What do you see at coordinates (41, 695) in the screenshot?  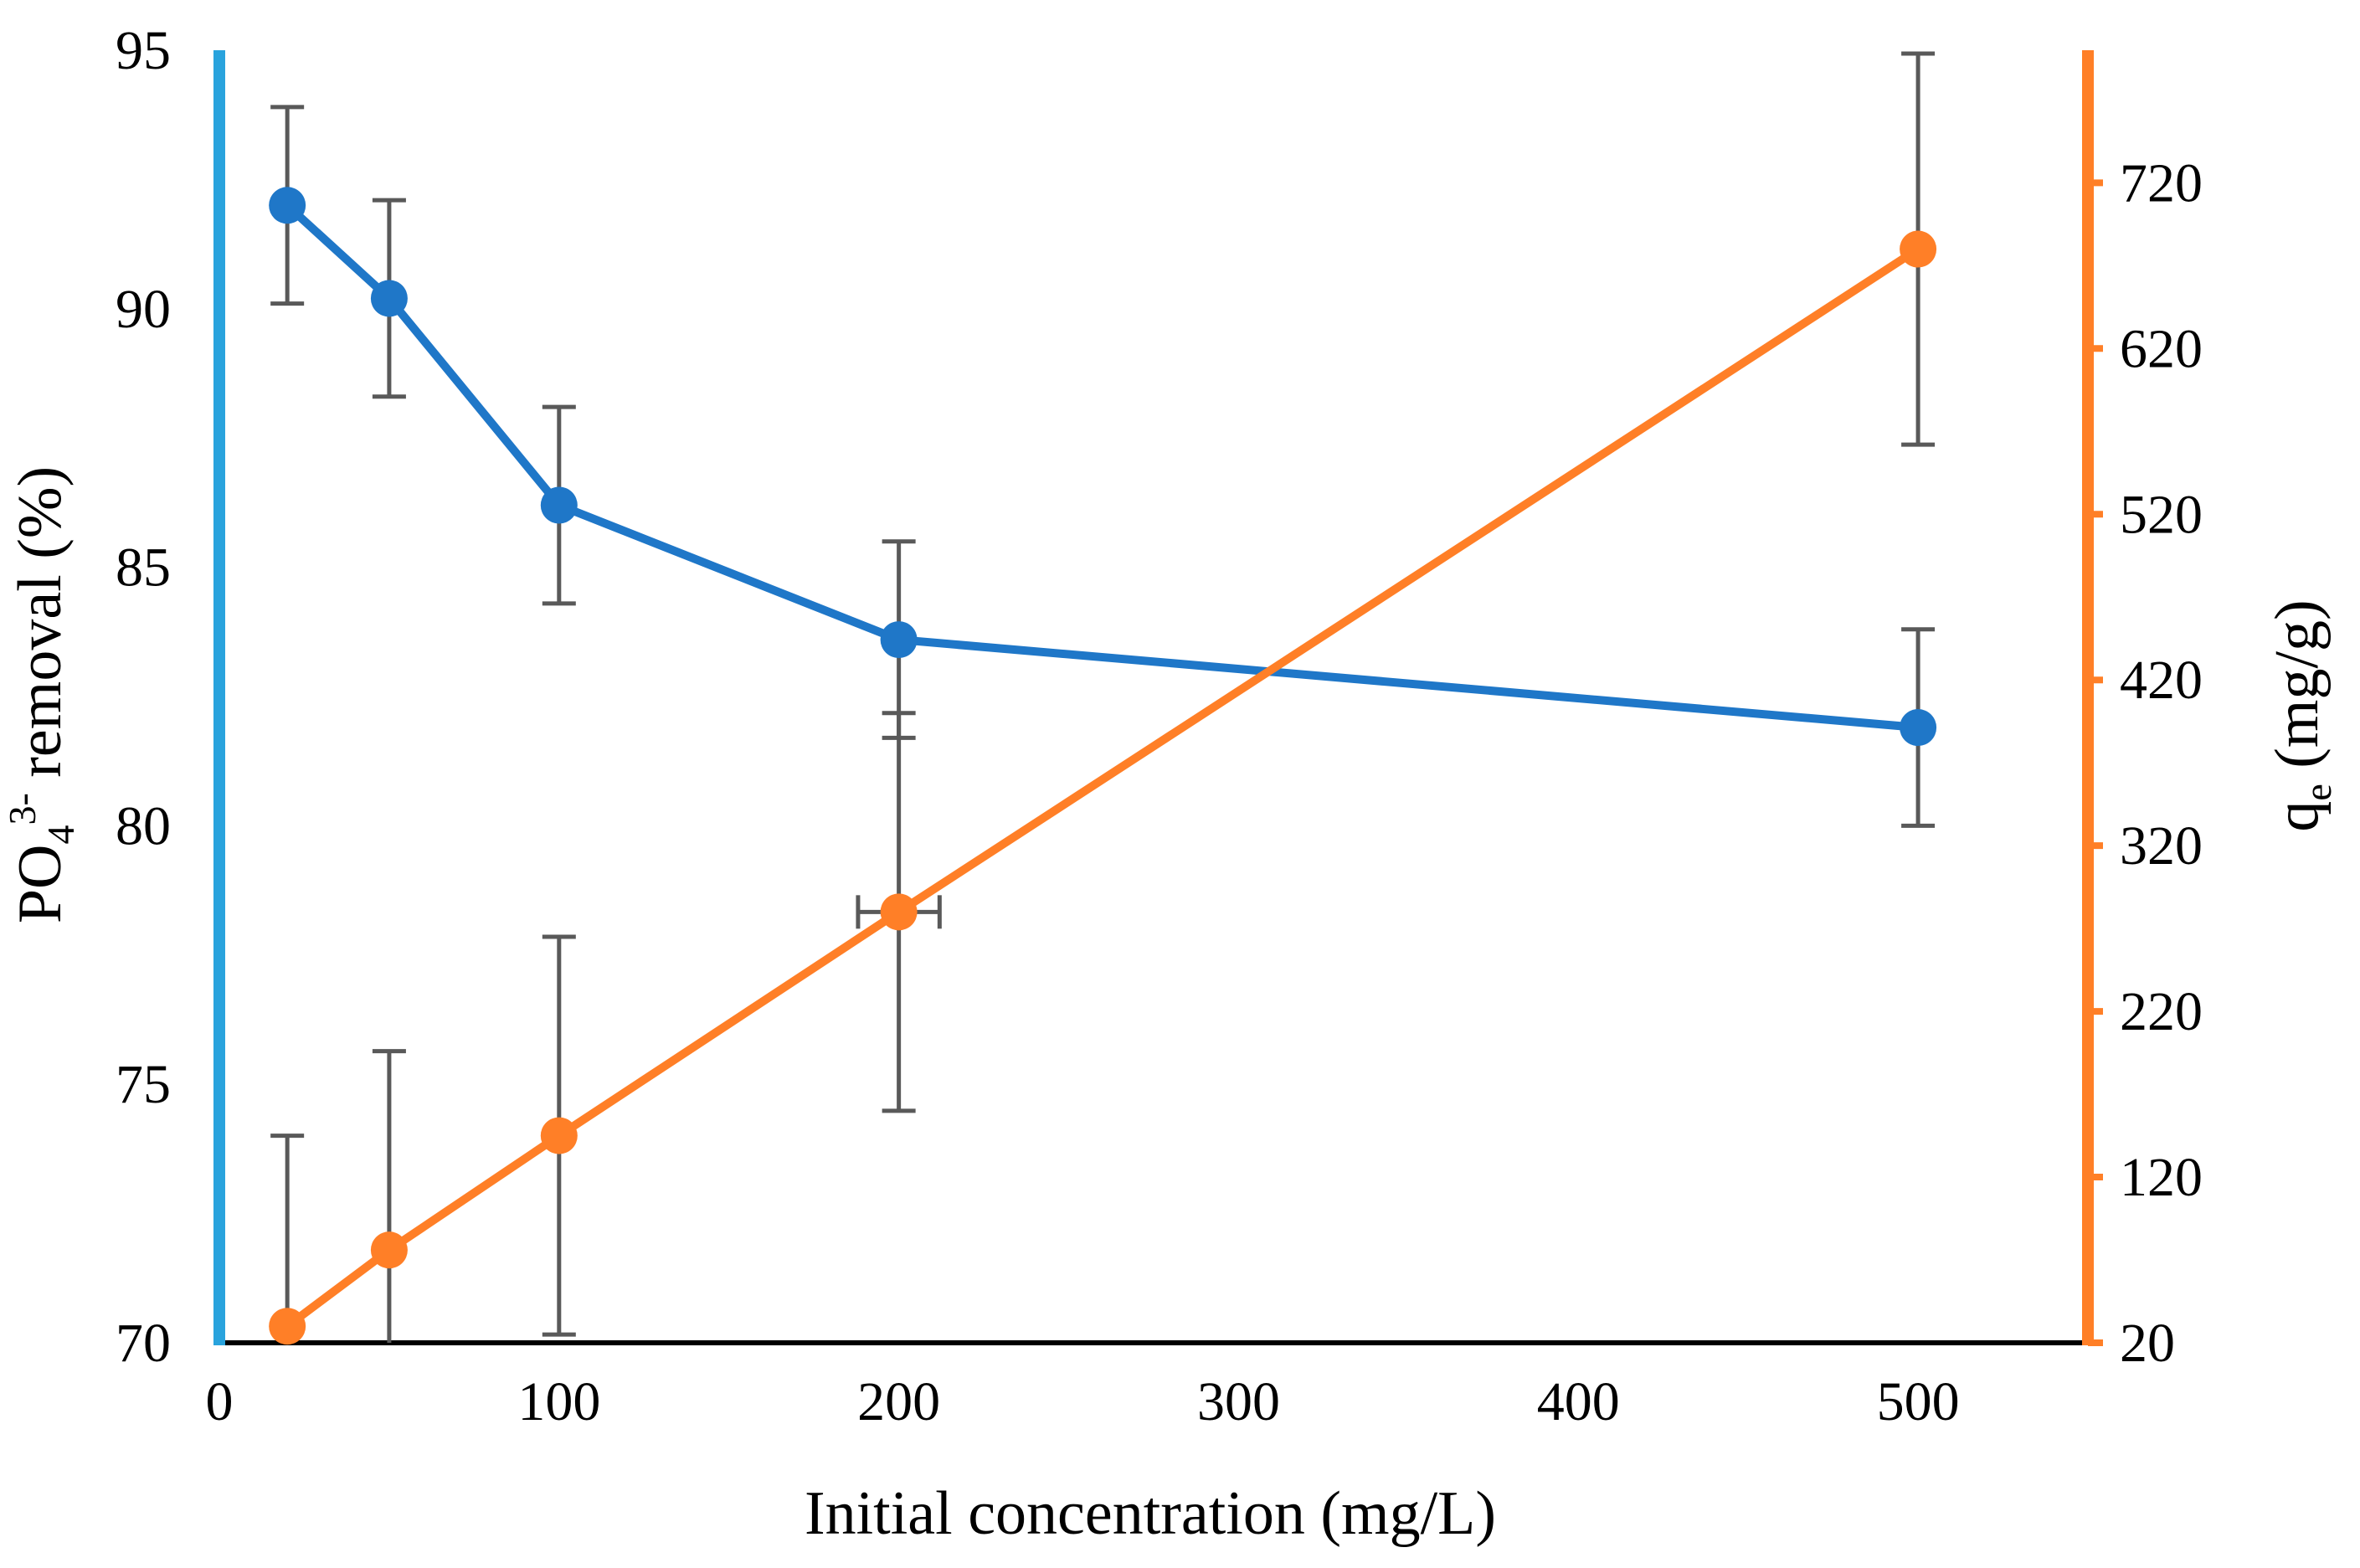 I see `y-axis-left-title: PO43- removal (%)` at bounding box center [41, 695].